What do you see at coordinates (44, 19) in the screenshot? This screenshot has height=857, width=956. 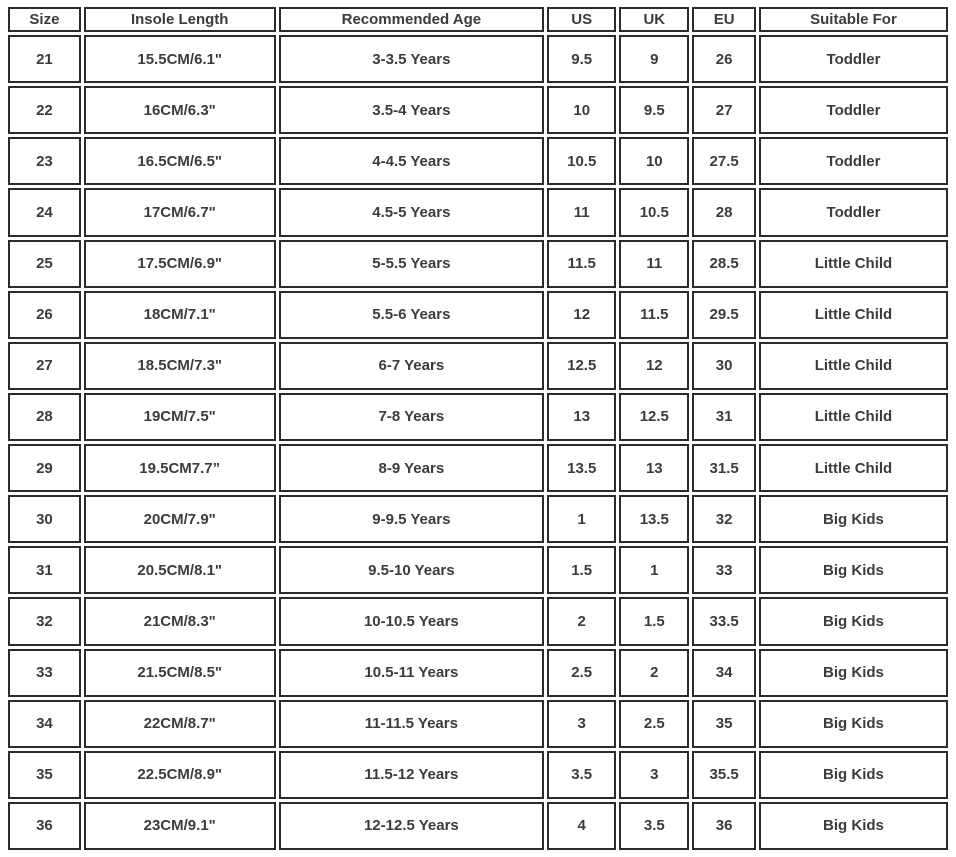 I see `header-cell-size: Size` at bounding box center [44, 19].